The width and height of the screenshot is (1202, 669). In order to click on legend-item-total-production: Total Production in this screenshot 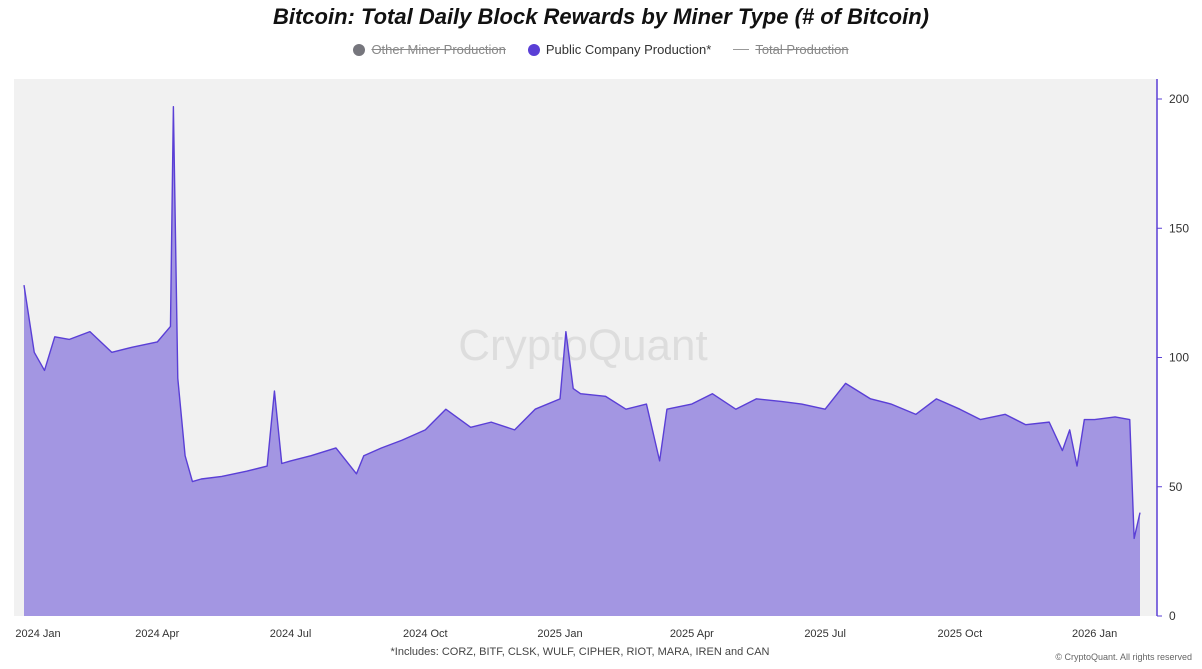, I will do `click(791, 49)`.